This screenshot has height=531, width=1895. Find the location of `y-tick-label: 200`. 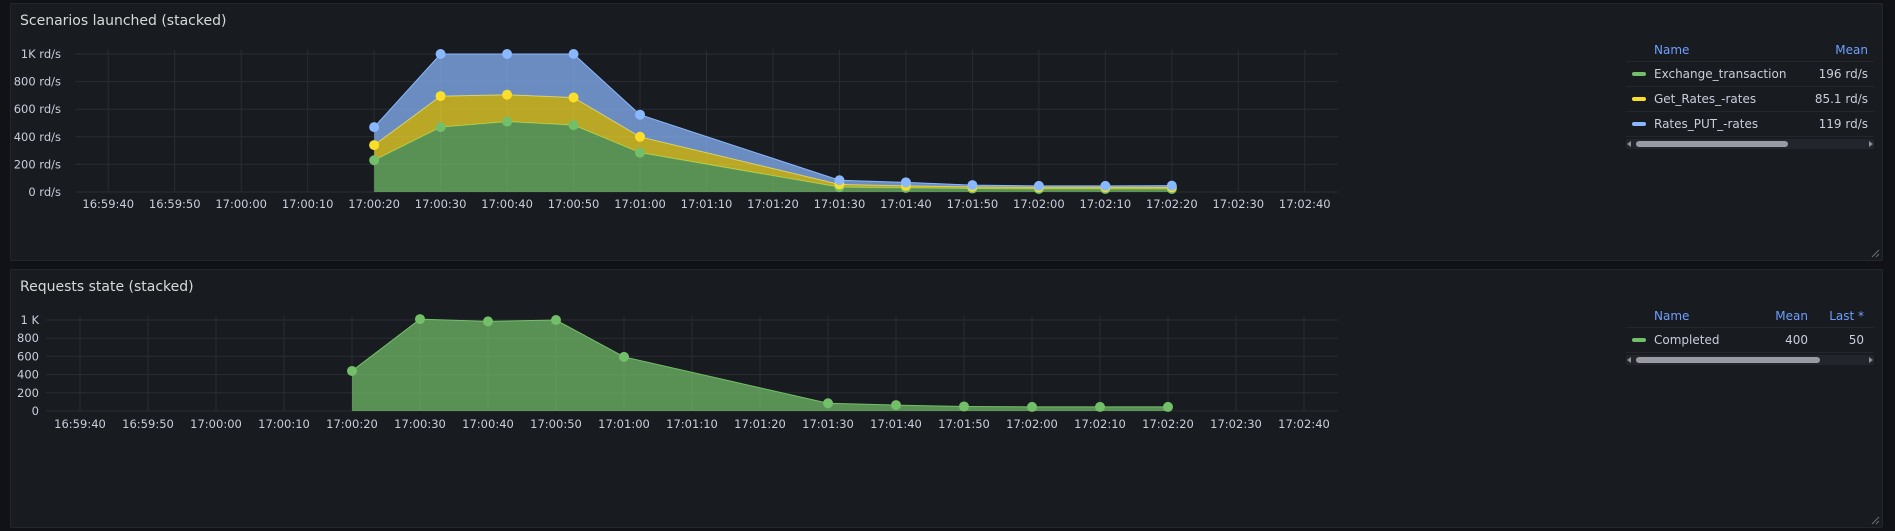

y-tick-label: 200 is located at coordinates (28, 393).